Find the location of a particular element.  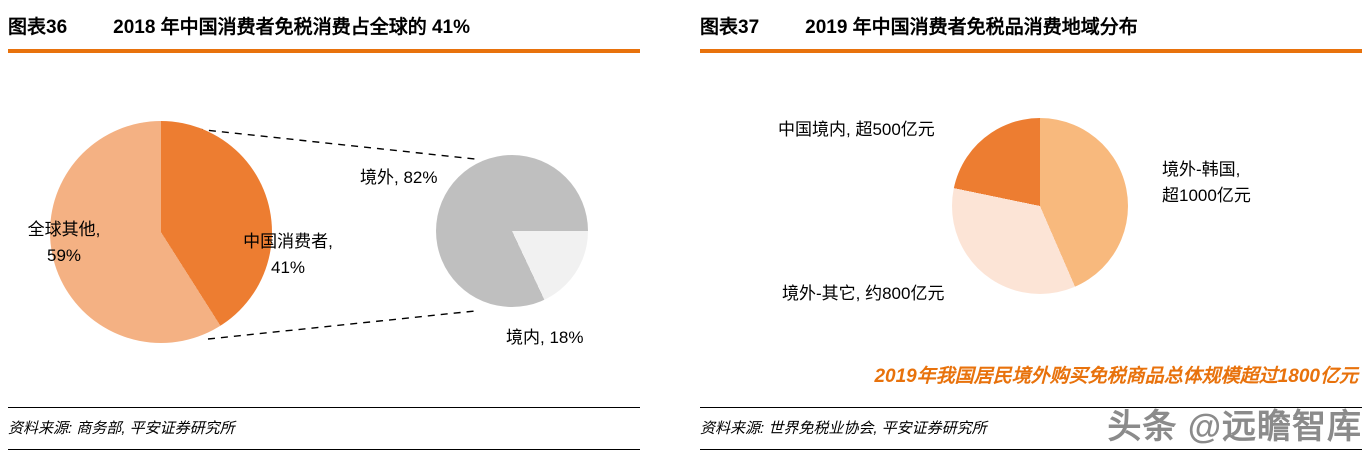

figure-36-header: 图表36 2018 年中国消费者免税消费占全球的 41% is located at coordinates (324, 26).